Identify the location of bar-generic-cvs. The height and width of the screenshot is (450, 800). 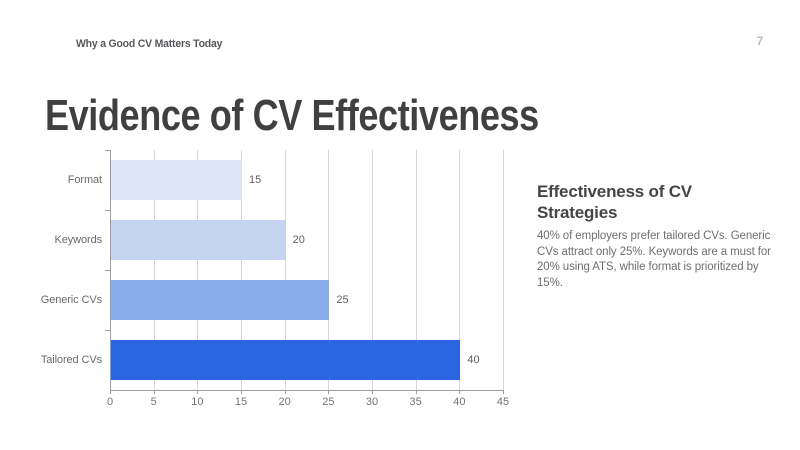
(220, 300).